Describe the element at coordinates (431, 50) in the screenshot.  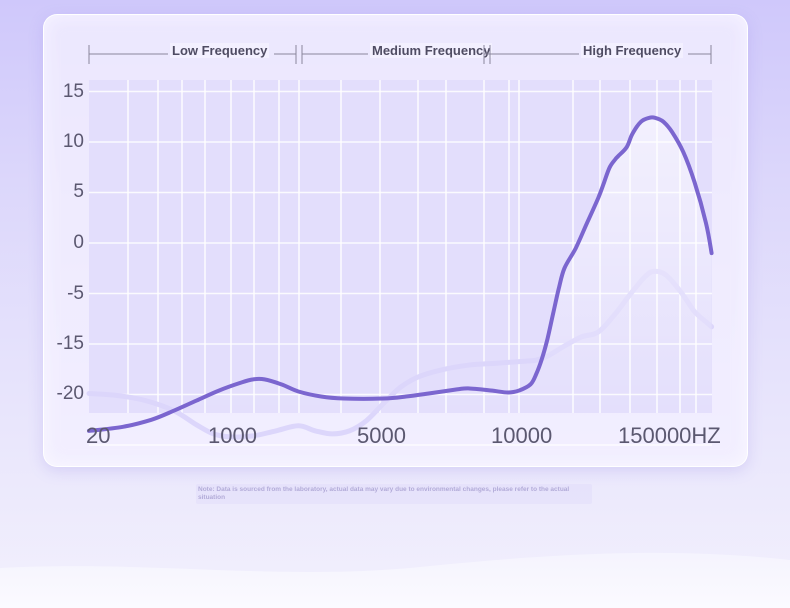
I see `band-label-medium: Medium Frequency` at that location.